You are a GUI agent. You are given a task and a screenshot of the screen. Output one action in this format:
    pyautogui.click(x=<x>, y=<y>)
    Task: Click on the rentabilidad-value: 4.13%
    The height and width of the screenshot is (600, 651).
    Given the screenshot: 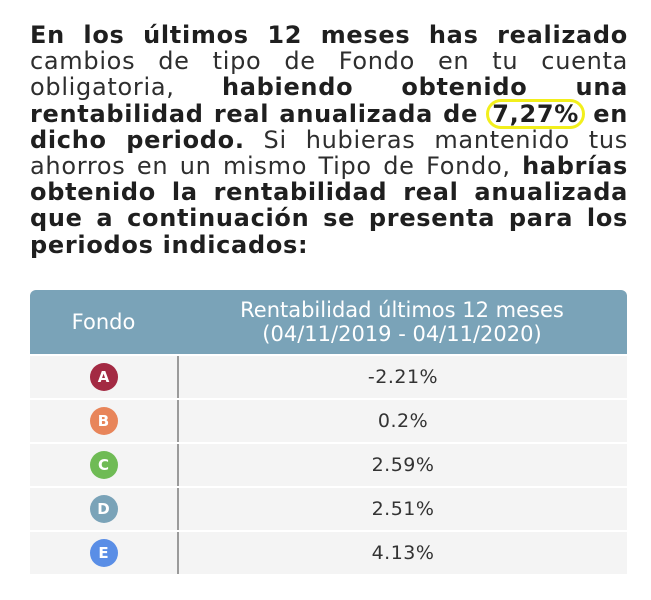 What is the action you would take?
    pyautogui.click(x=403, y=553)
    